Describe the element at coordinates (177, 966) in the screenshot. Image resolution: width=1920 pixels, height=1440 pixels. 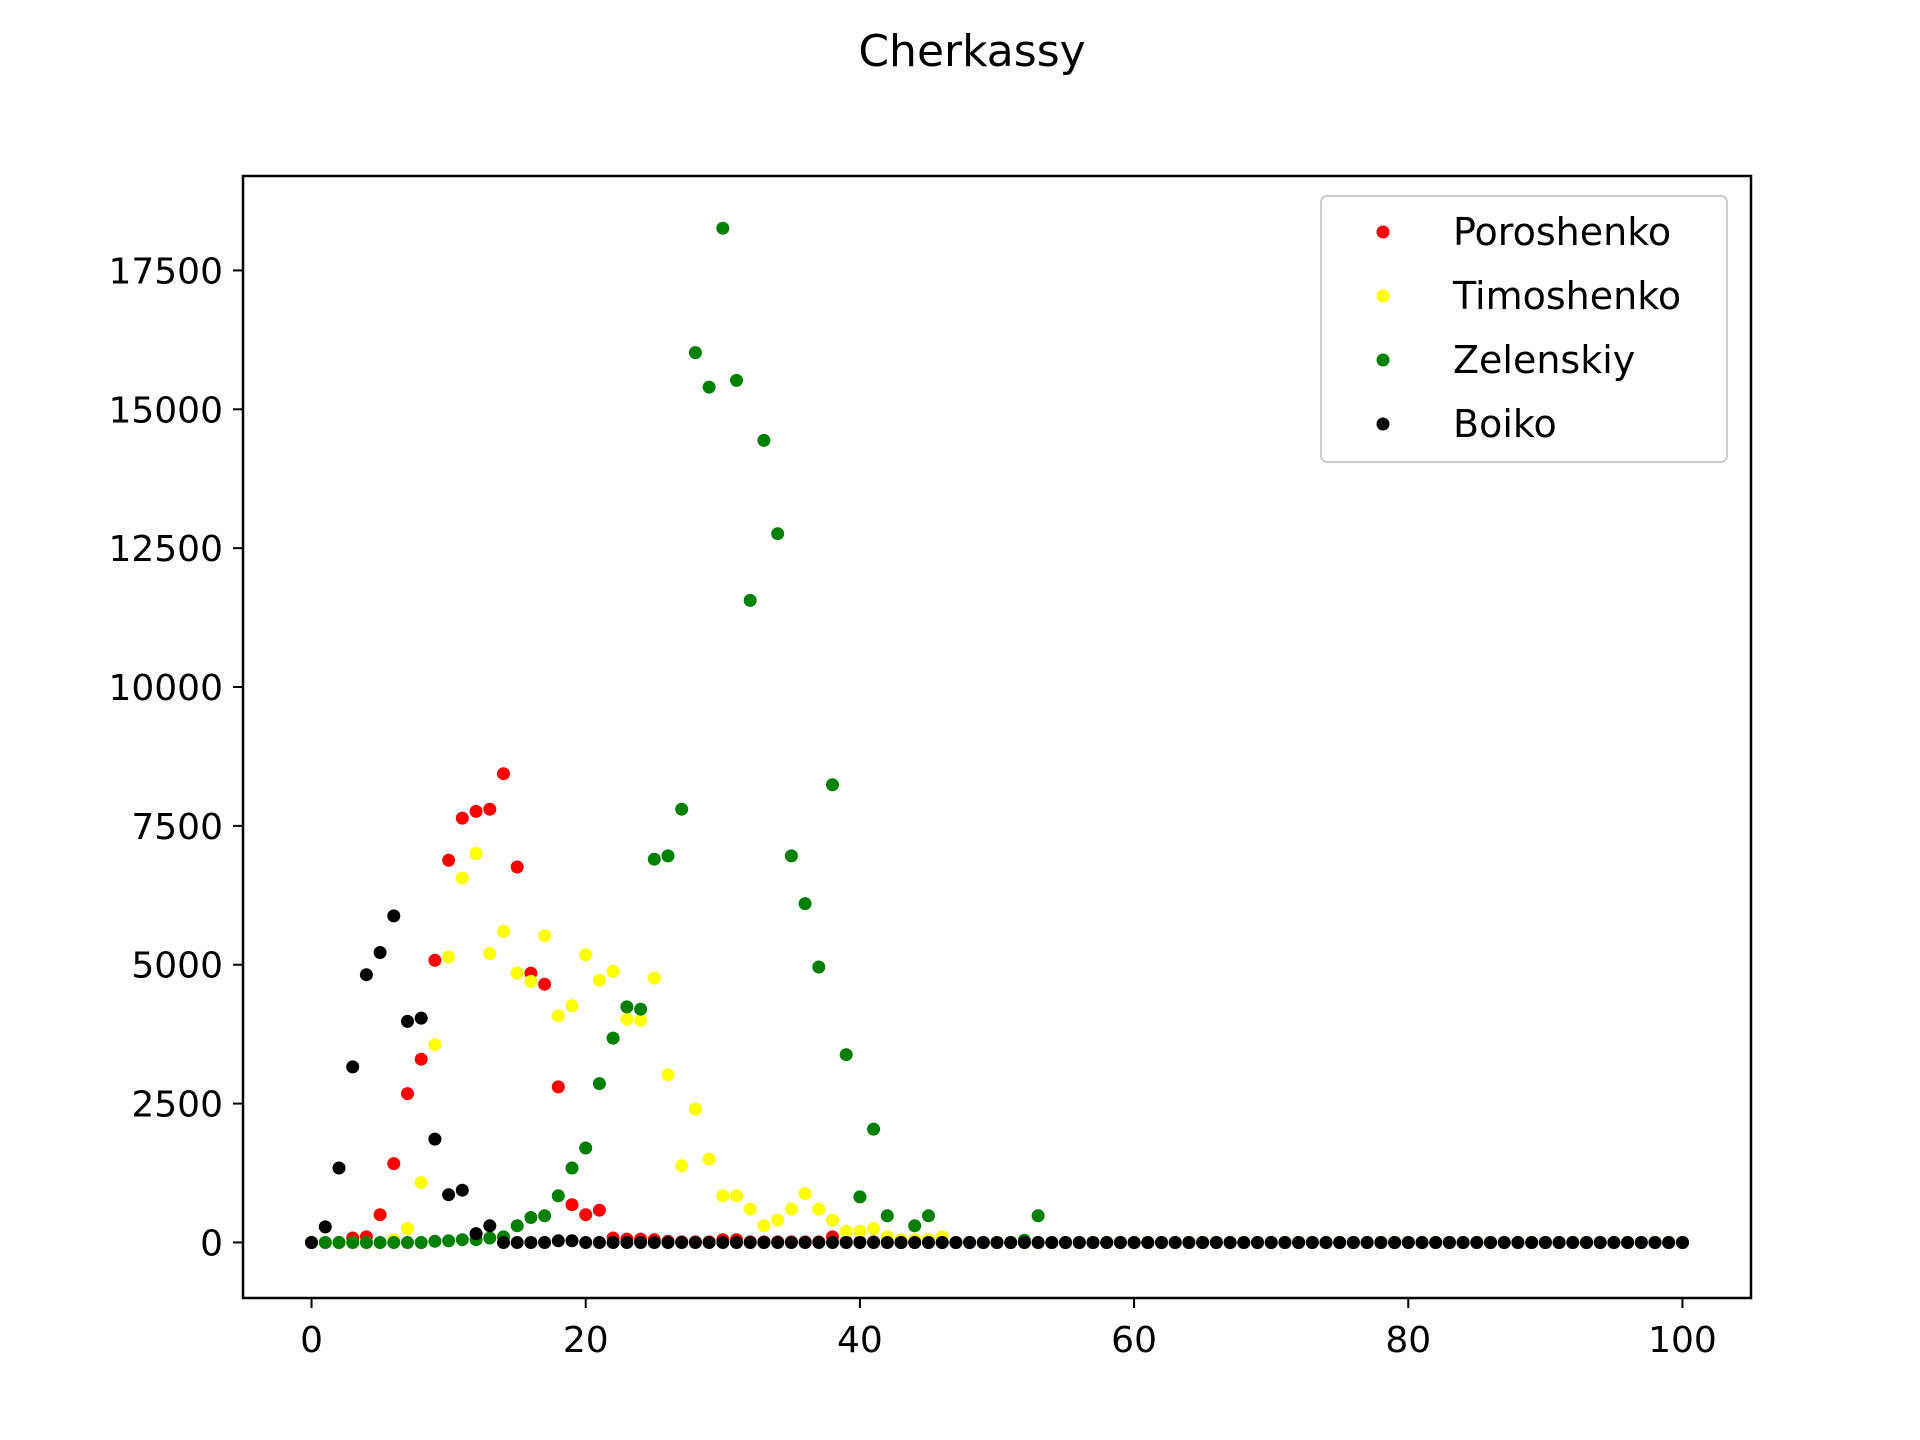
I see `y-tick-label: 5000` at that location.